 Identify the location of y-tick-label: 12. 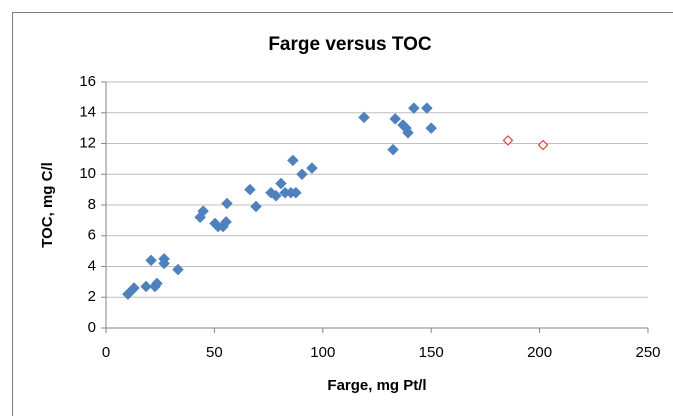
(87, 142).